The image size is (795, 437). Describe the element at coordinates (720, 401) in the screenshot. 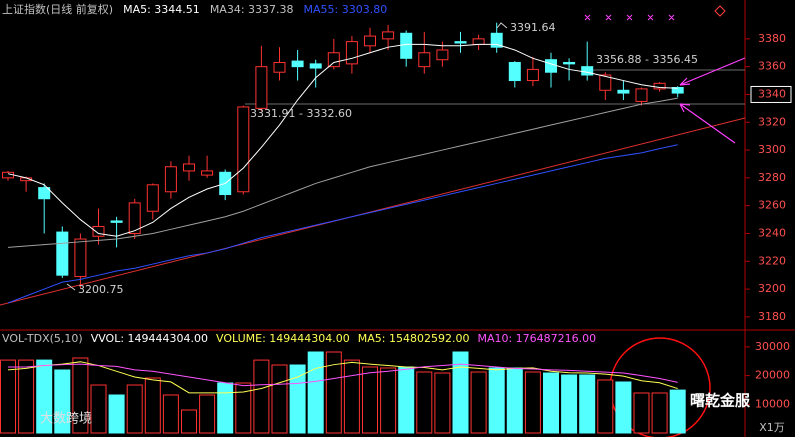

I see `watermark: 曙乾金服` at that location.